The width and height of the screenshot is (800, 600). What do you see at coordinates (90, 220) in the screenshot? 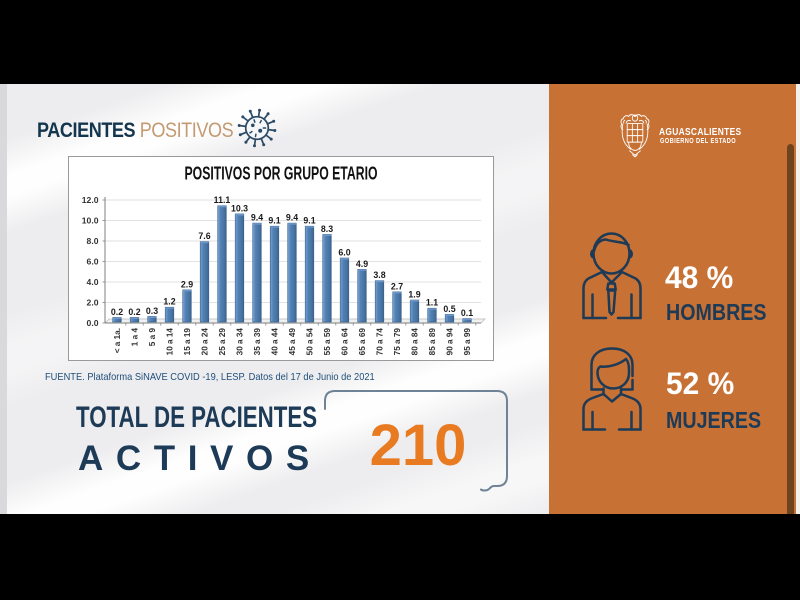
I see `svg-text: 10.0` at bounding box center [90, 220].